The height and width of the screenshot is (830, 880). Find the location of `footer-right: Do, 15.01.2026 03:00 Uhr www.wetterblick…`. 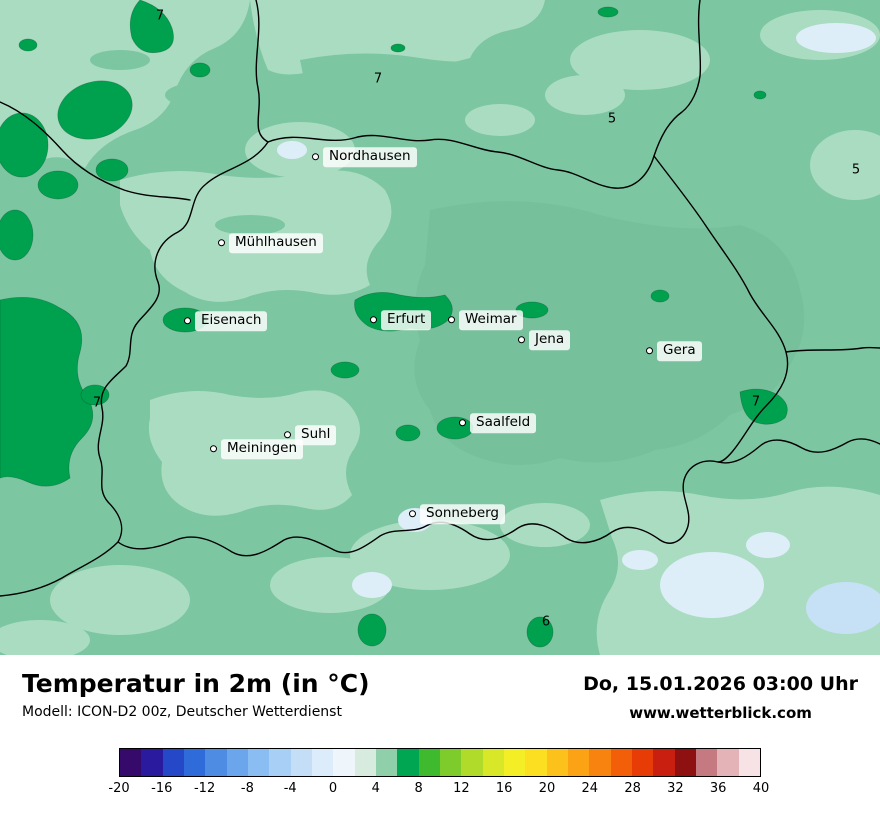

footer-right: Do, 15.01.2026 03:00 Uhr www.wetterblick… is located at coordinates (720, 695).